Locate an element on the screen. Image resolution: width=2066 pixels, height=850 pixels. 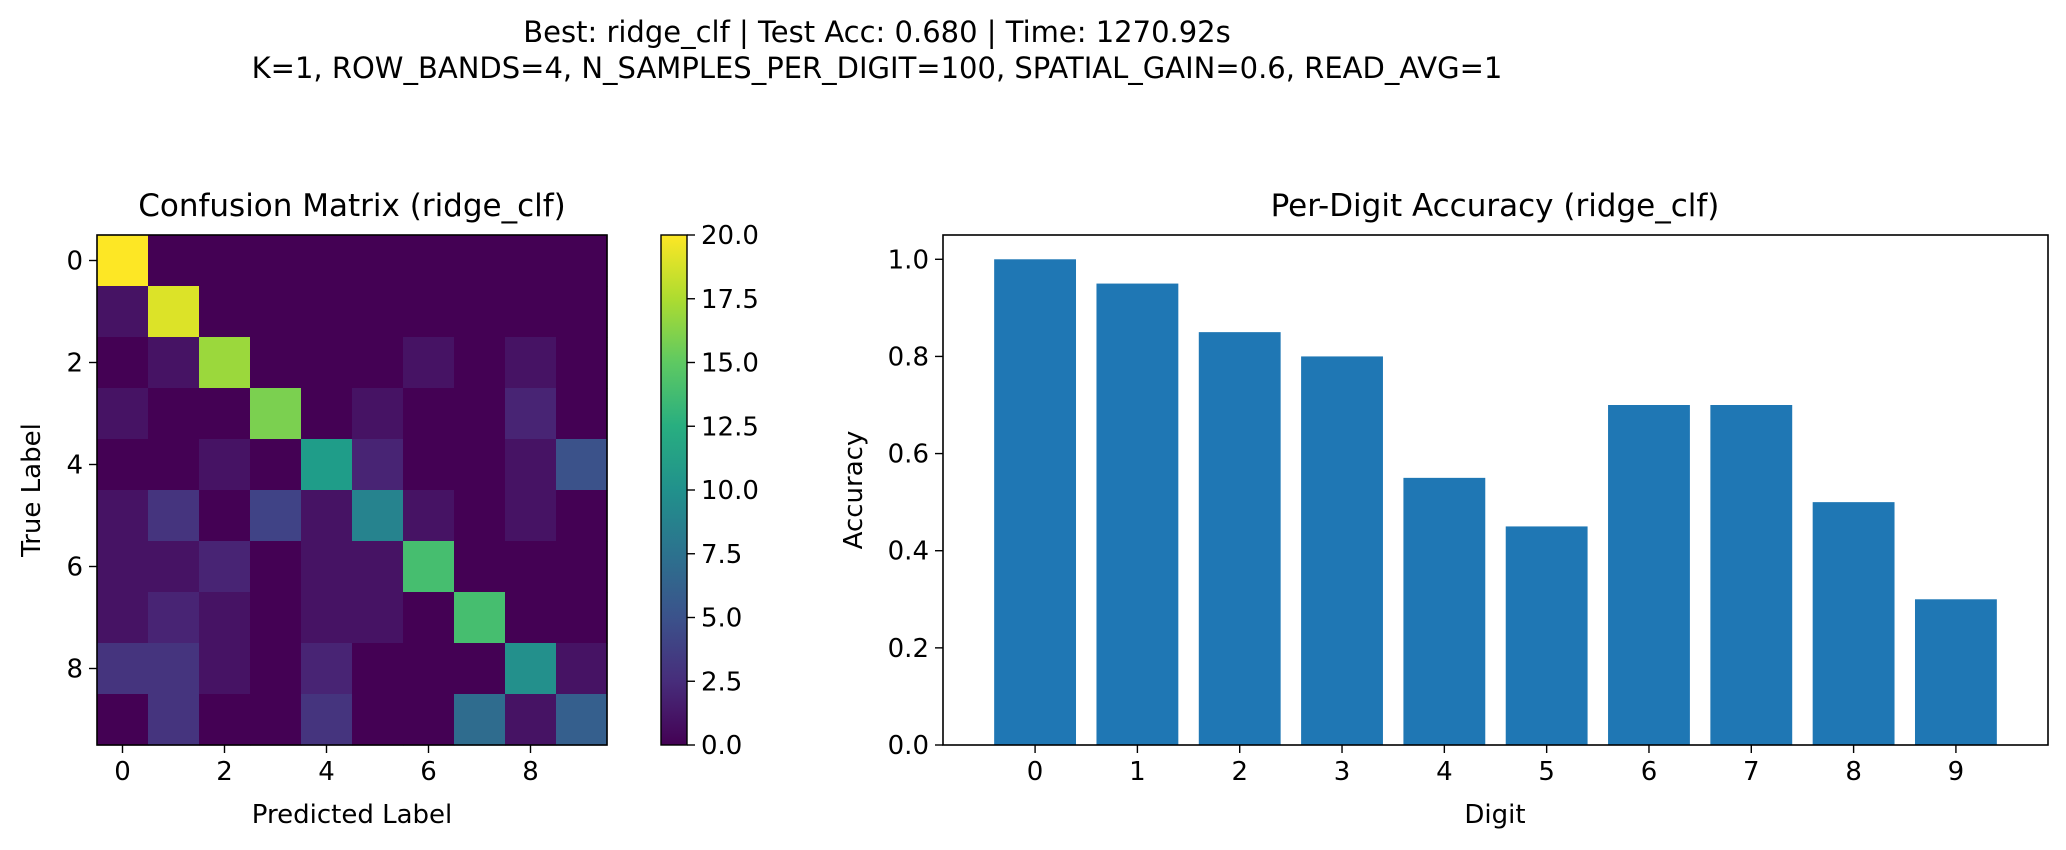
bar-y-tick-label: 0.0 is located at coordinates (908, 746).